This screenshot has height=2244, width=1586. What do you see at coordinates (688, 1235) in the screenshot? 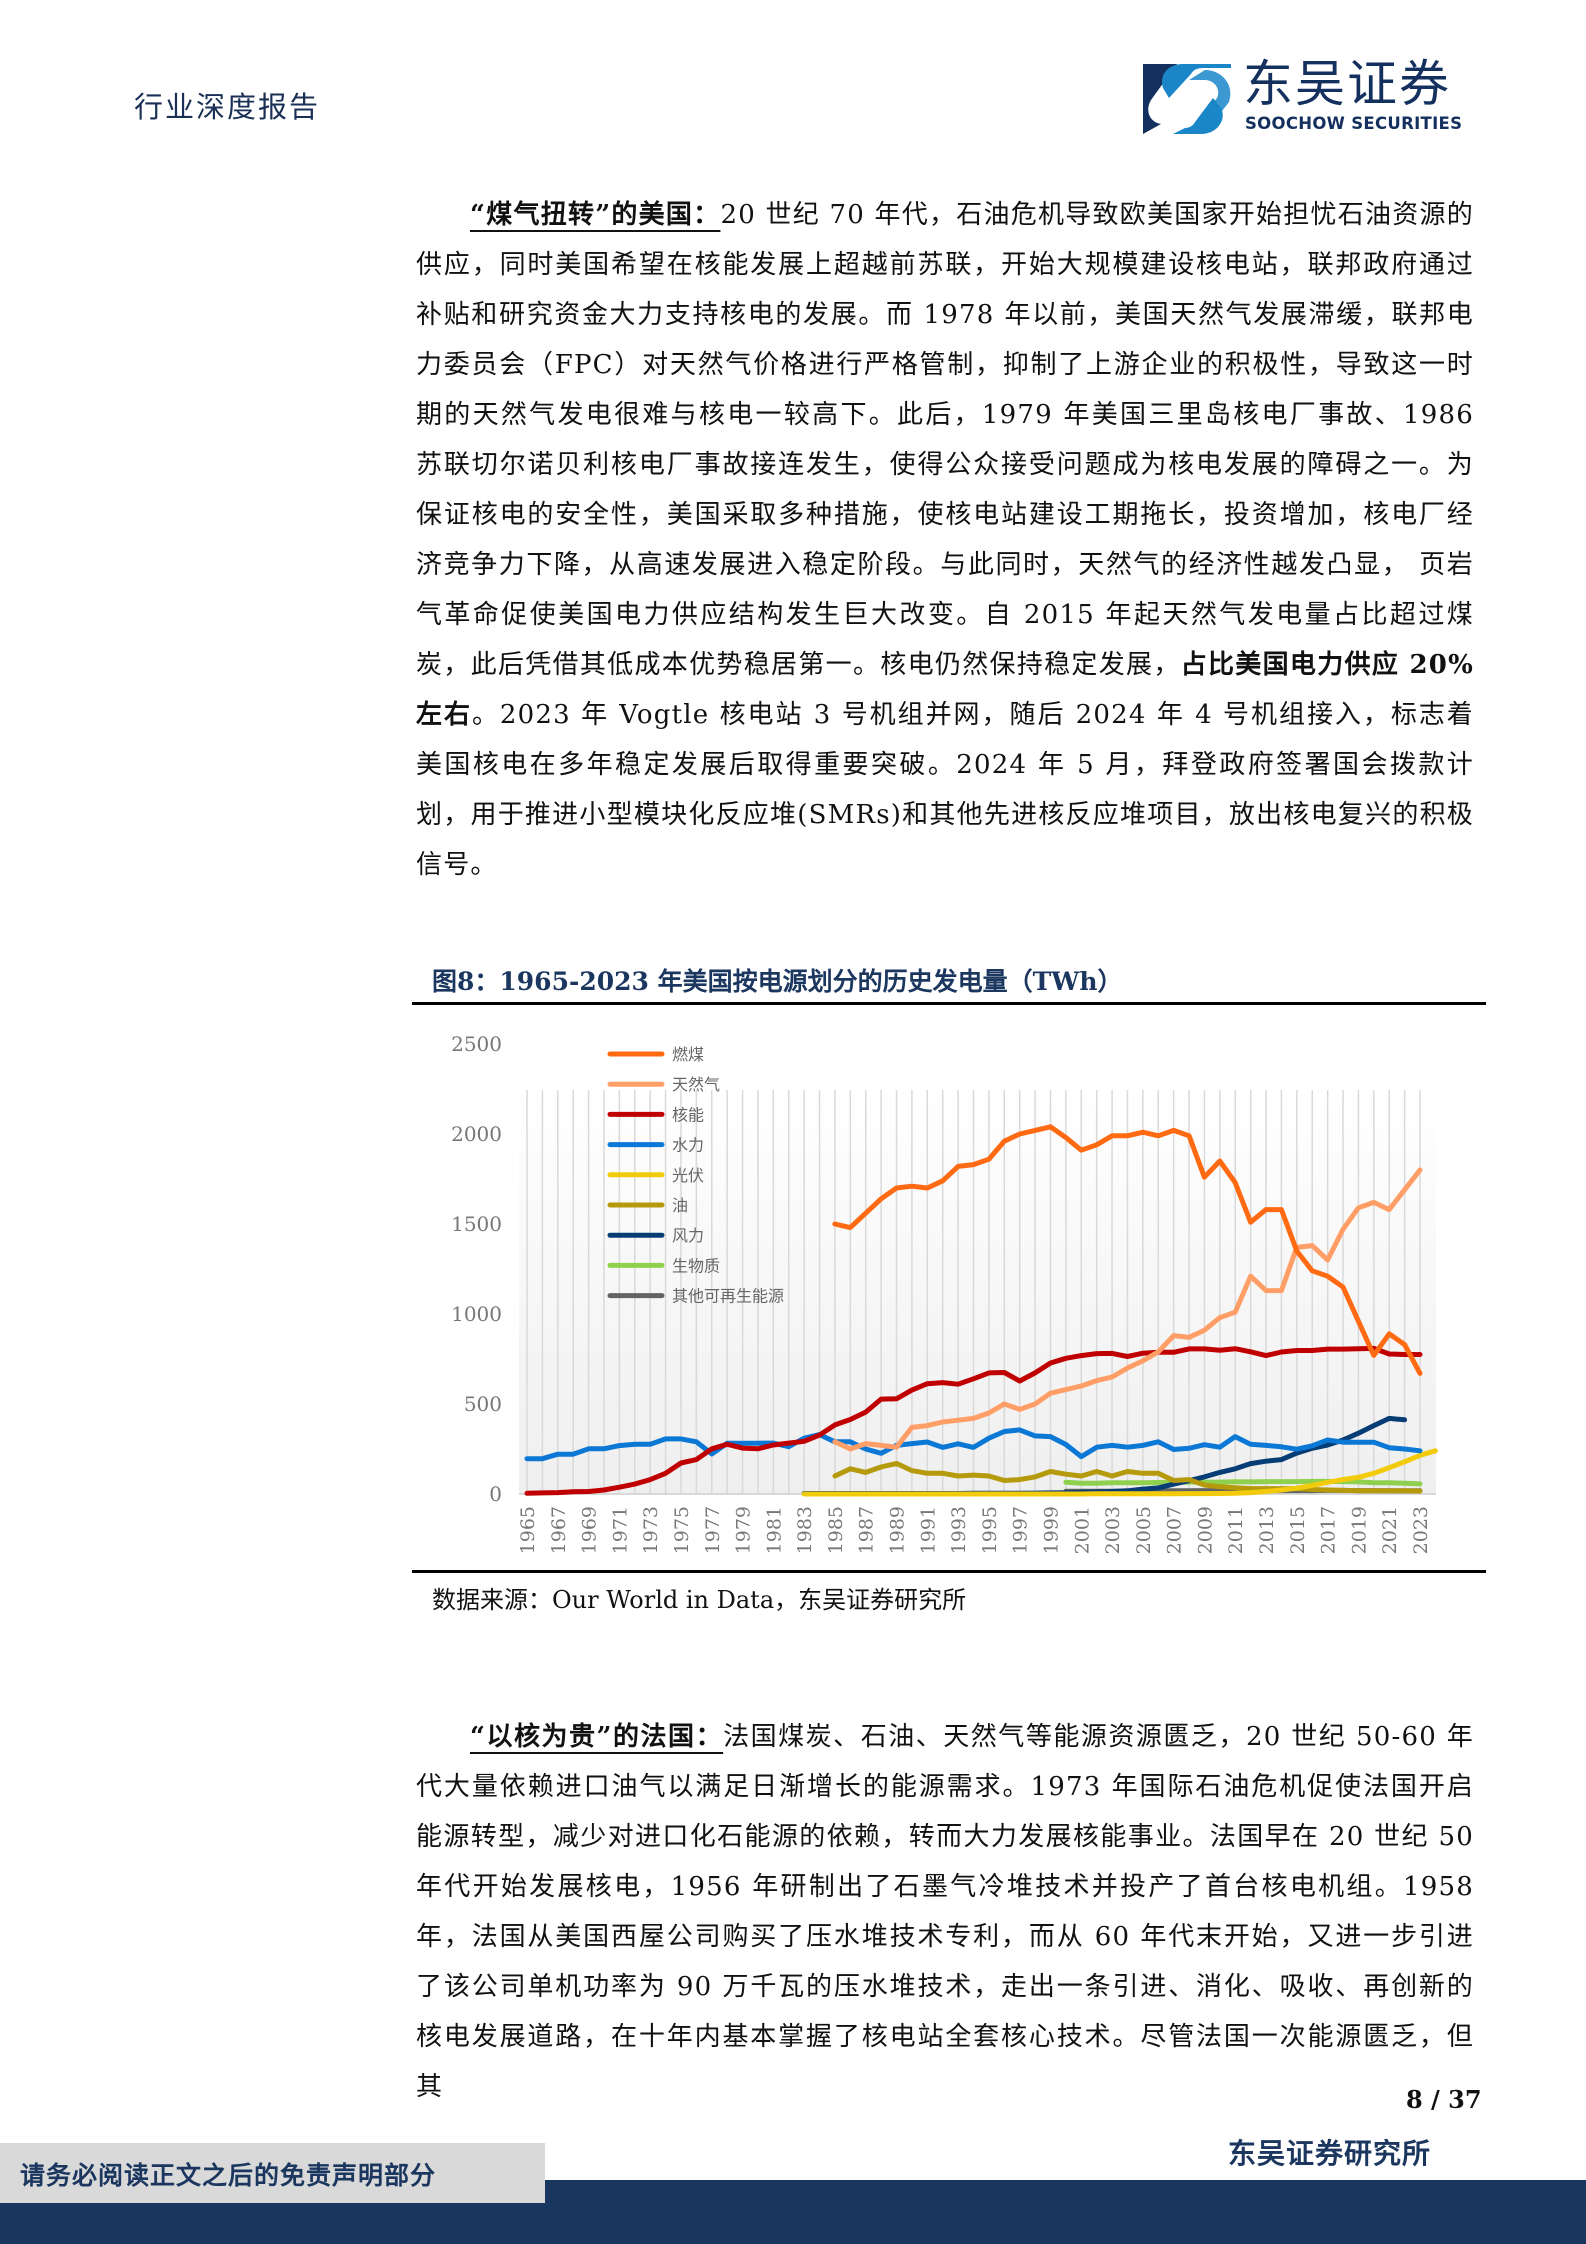
I see `svg-text: 风力` at bounding box center [688, 1235].